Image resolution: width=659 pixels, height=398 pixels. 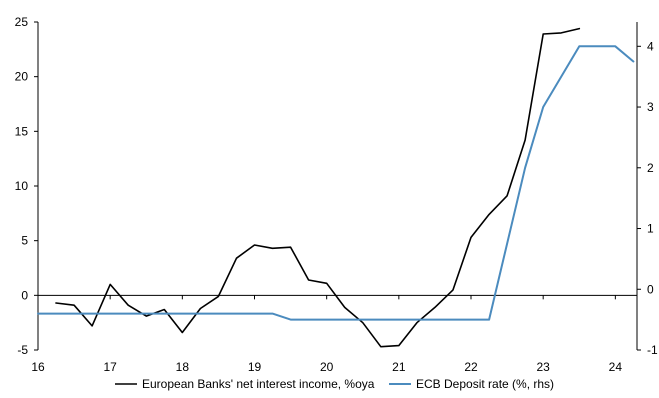 What do you see at coordinates (650, 289) in the screenshot?
I see `y-right-tick-label: 0` at bounding box center [650, 289].